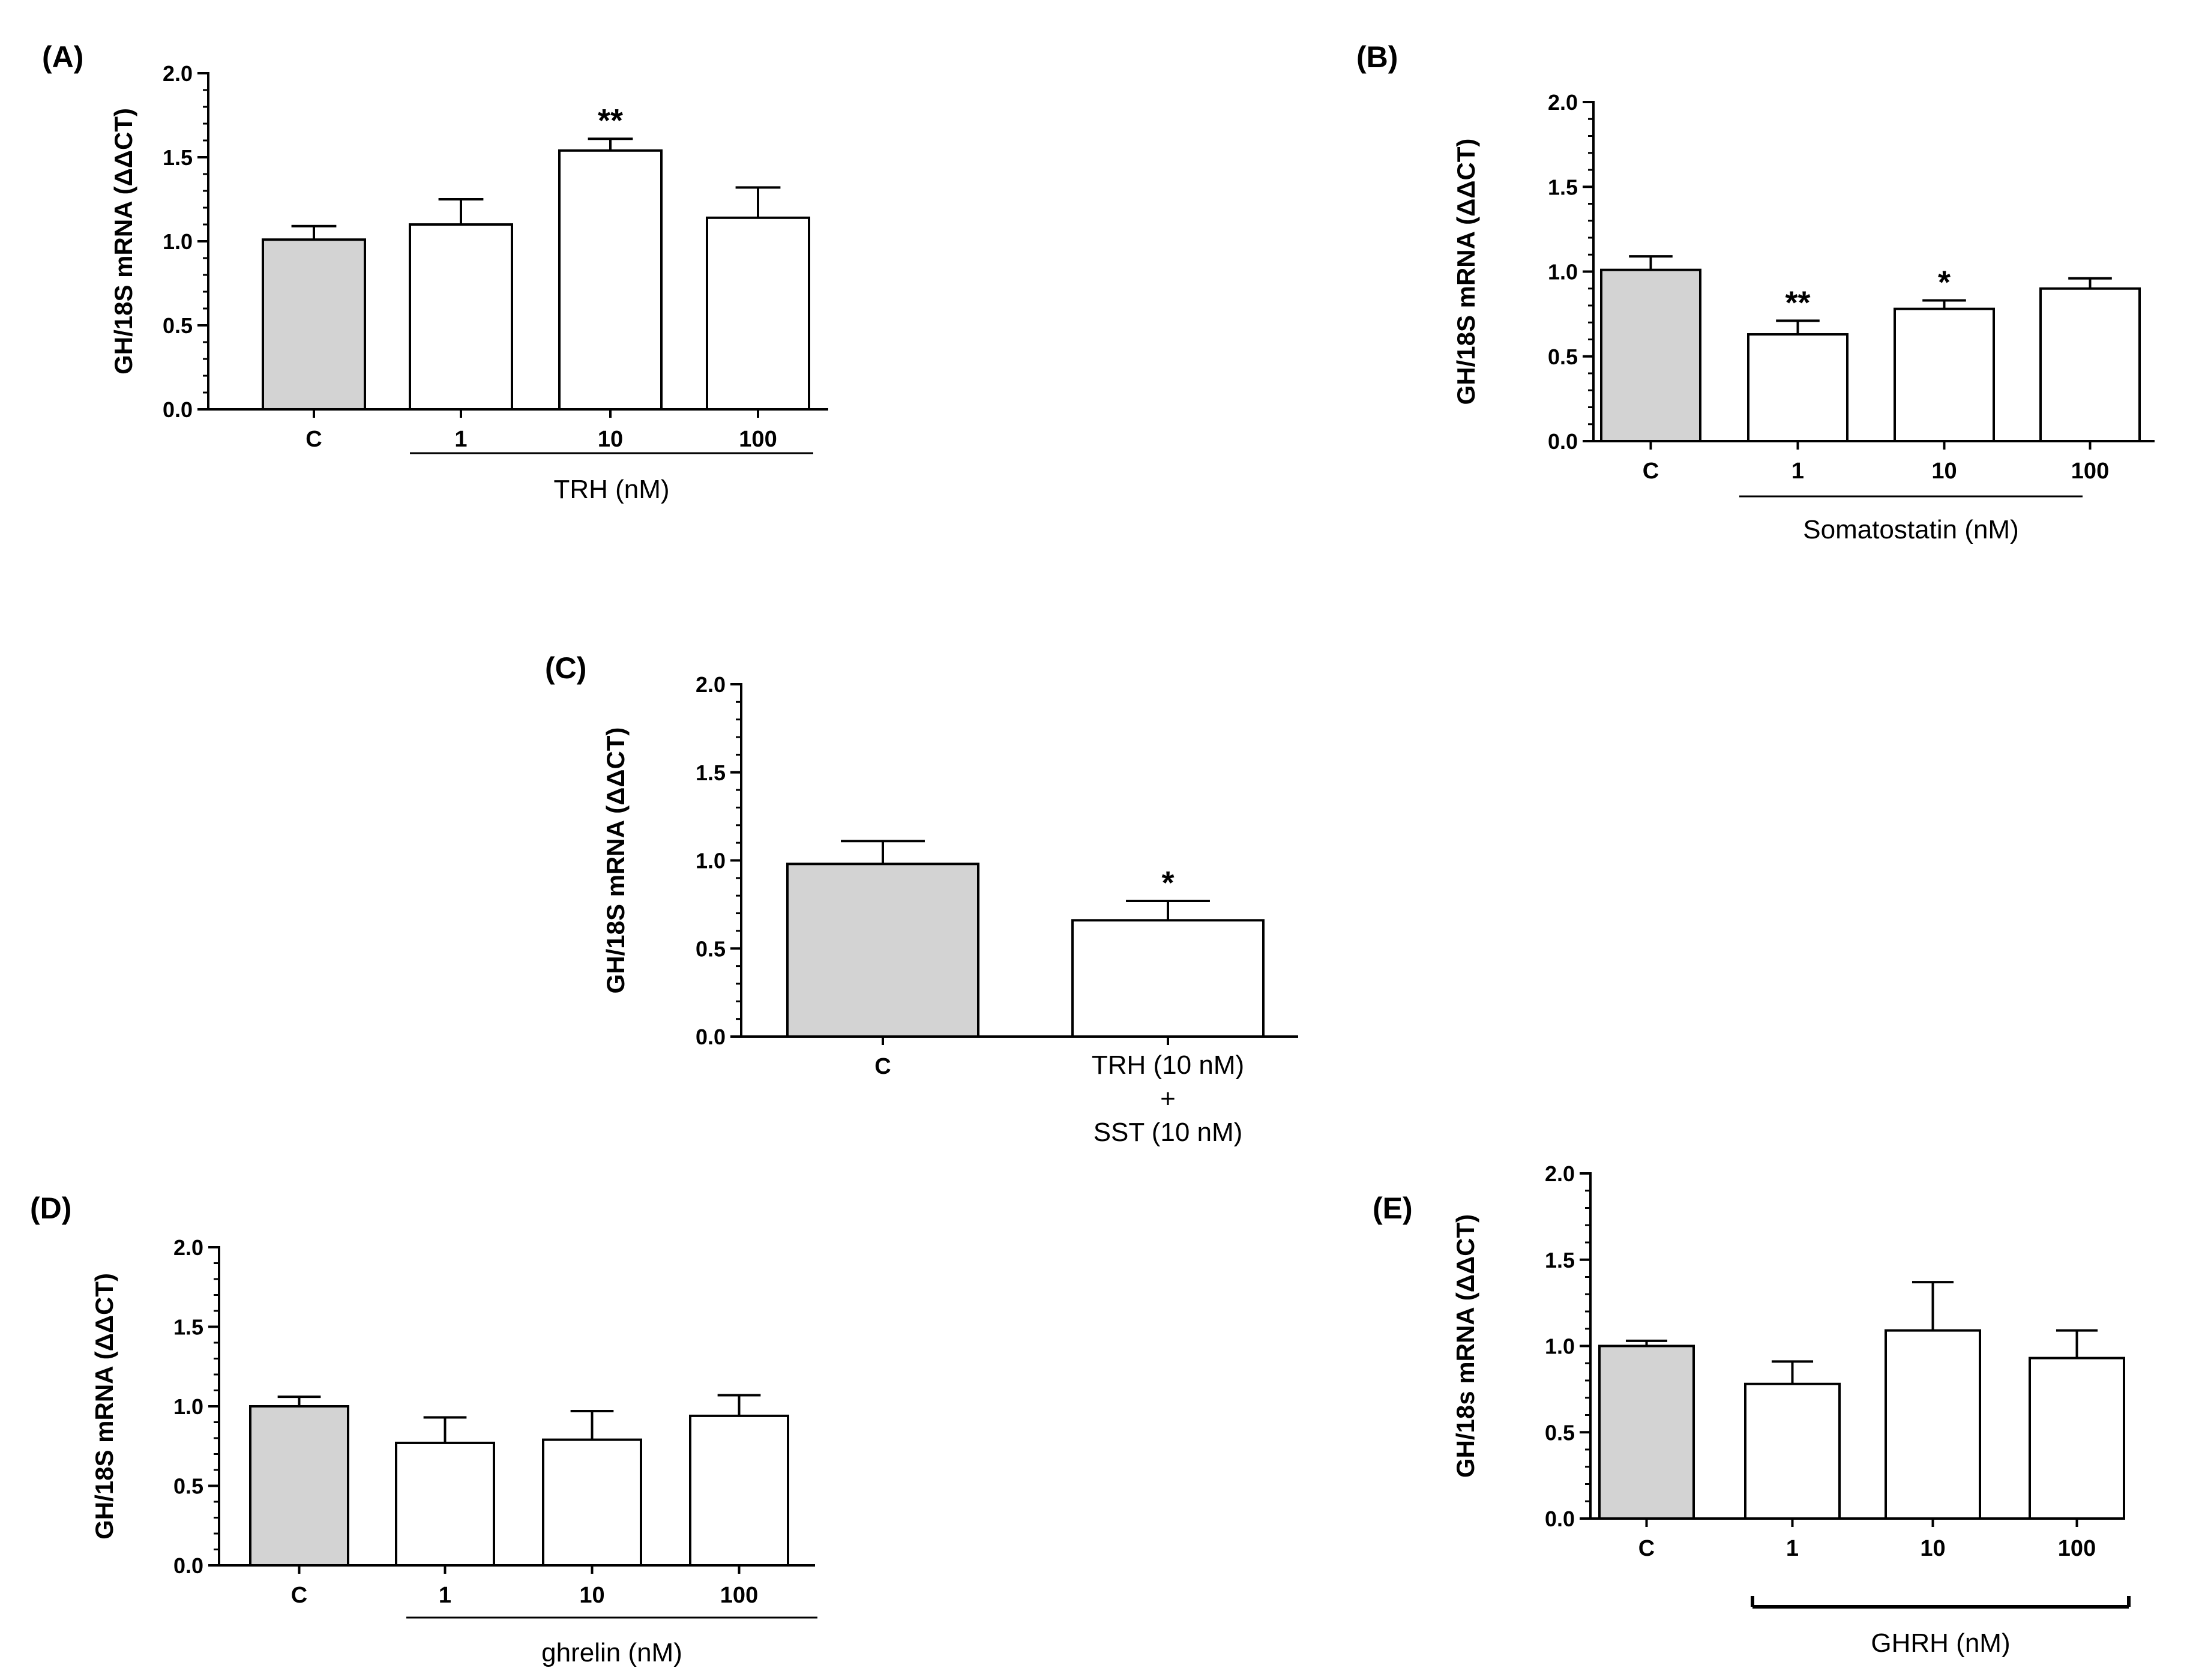 The width and height of the screenshot is (2187, 1680). What do you see at coordinates (1168, 1099) in the screenshot?
I see `x-category-label: +` at bounding box center [1168, 1099].